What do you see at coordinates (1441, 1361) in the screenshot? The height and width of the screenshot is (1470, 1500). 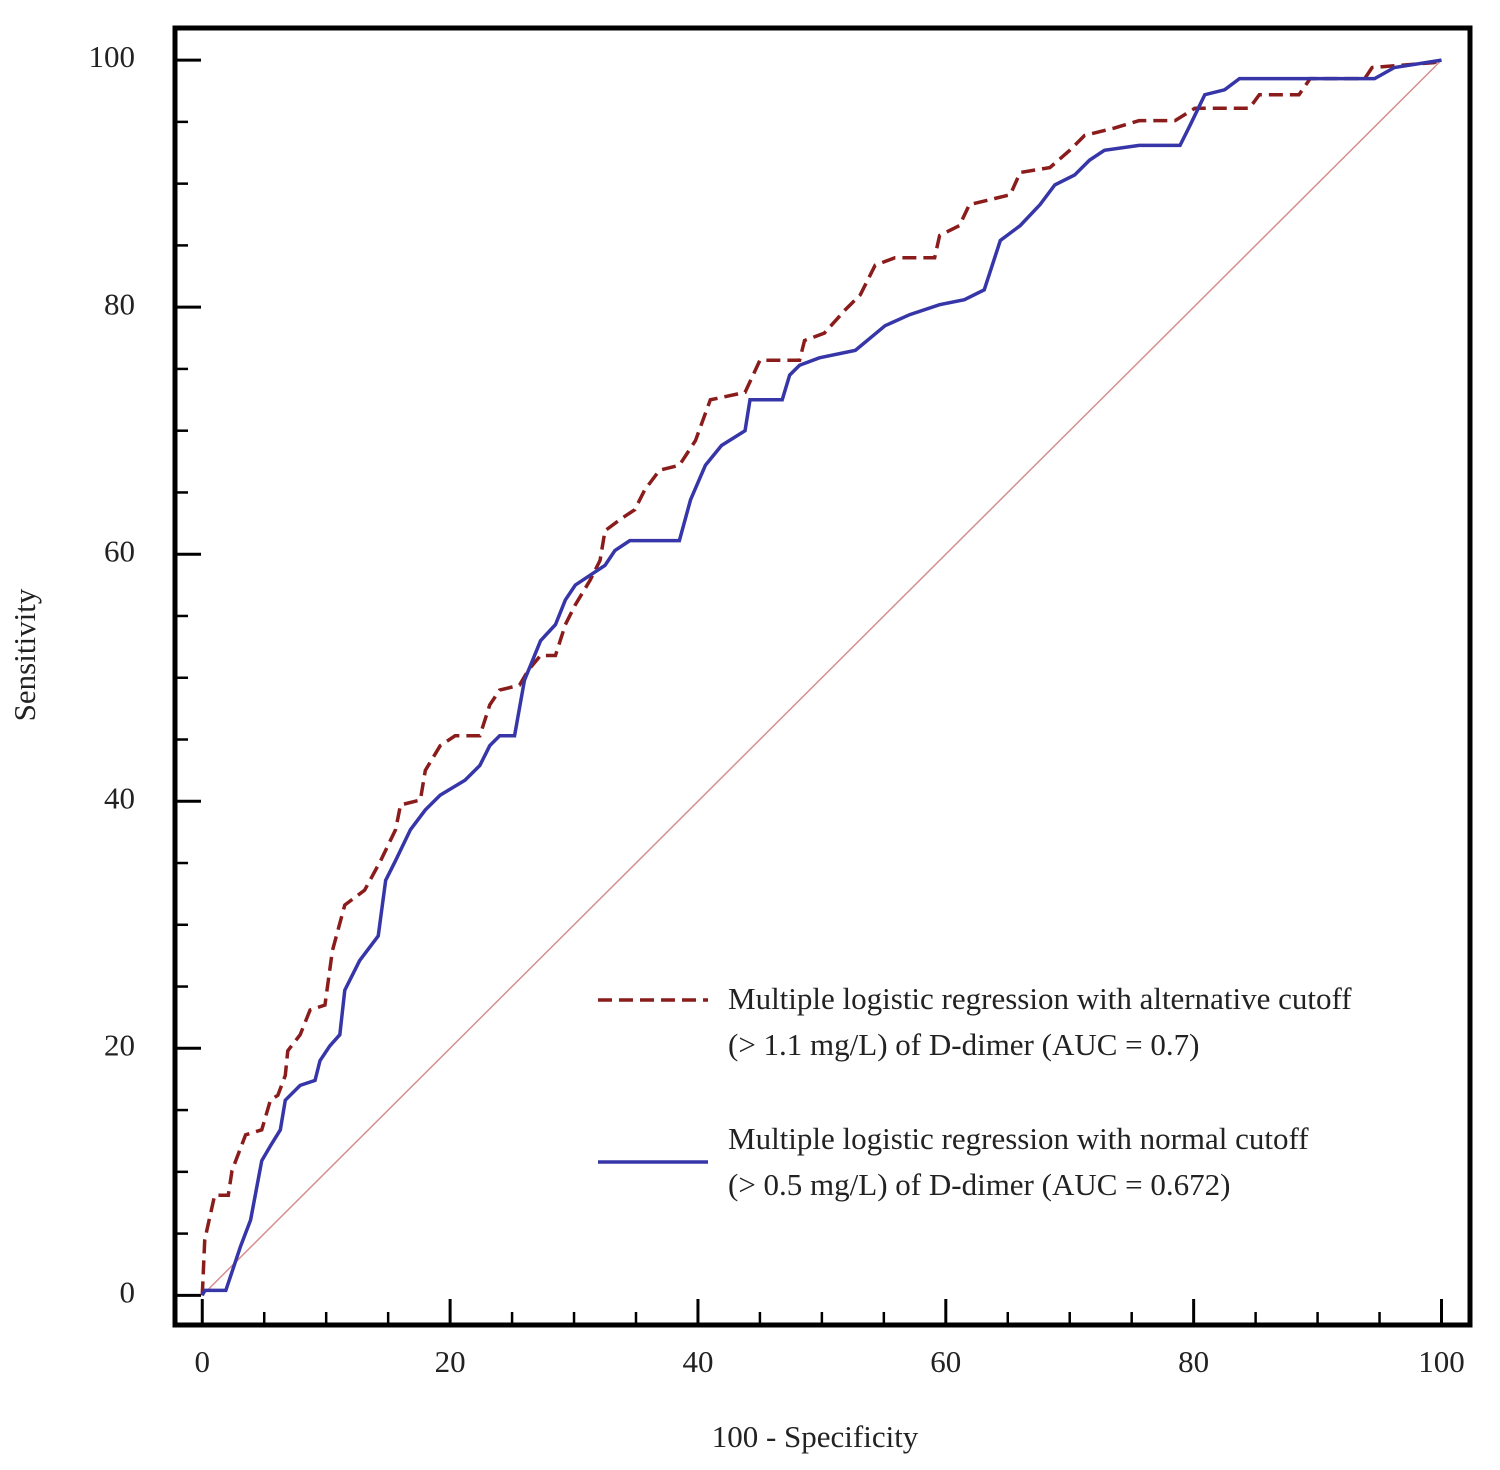 I see `x-tick-label: 100` at bounding box center [1441, 1361].